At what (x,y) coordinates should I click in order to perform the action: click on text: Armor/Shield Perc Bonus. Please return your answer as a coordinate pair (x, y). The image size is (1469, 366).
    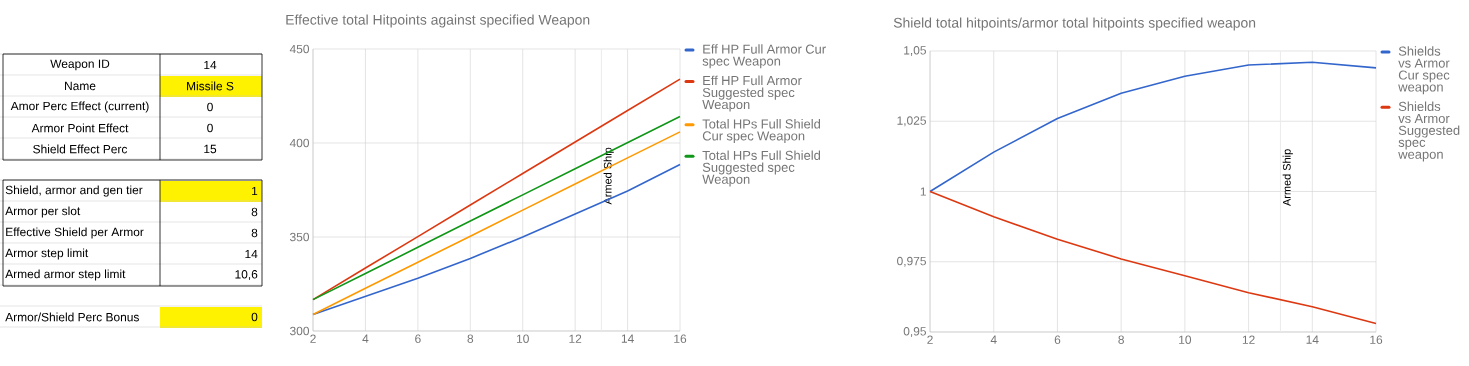
    Looking at the image, I should click on (72, 317).